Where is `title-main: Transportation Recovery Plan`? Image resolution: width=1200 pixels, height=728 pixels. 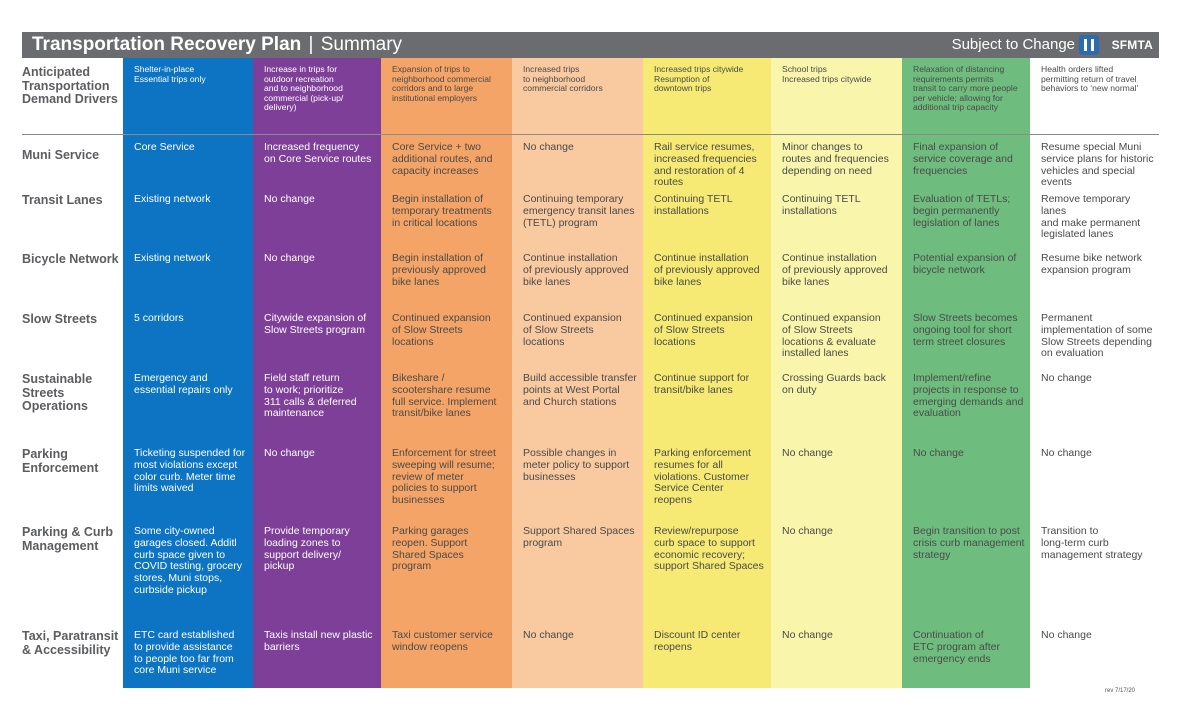
title-main: Transportation Recovery Plan is located at coordinates (167, 44).